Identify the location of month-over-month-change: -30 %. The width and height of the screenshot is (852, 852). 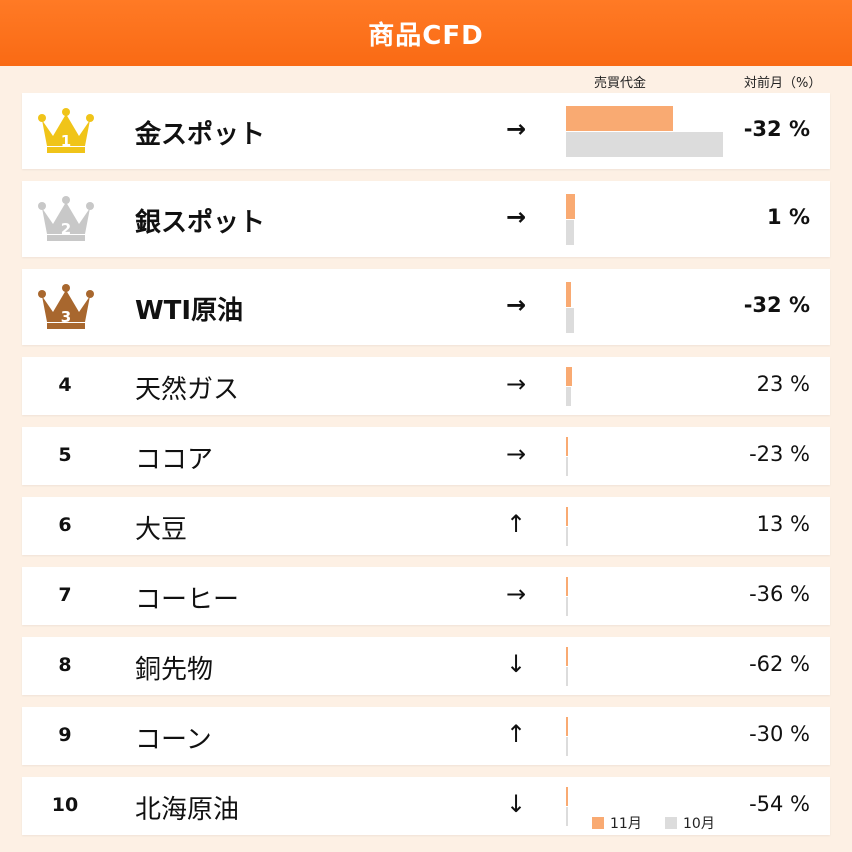
(779, 734).